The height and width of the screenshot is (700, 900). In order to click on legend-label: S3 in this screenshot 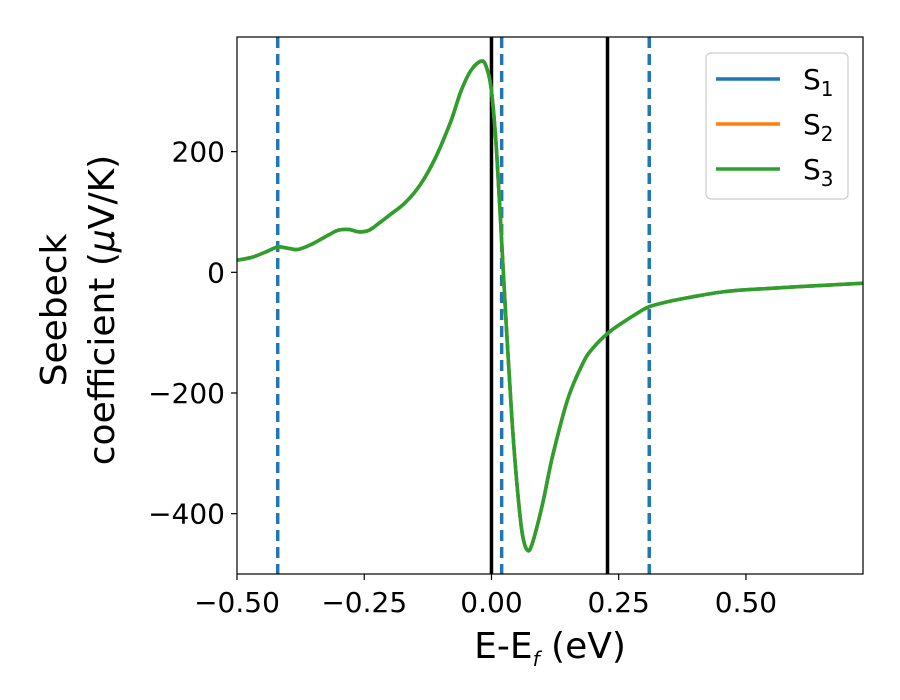, I will do `click(818, 172)`.